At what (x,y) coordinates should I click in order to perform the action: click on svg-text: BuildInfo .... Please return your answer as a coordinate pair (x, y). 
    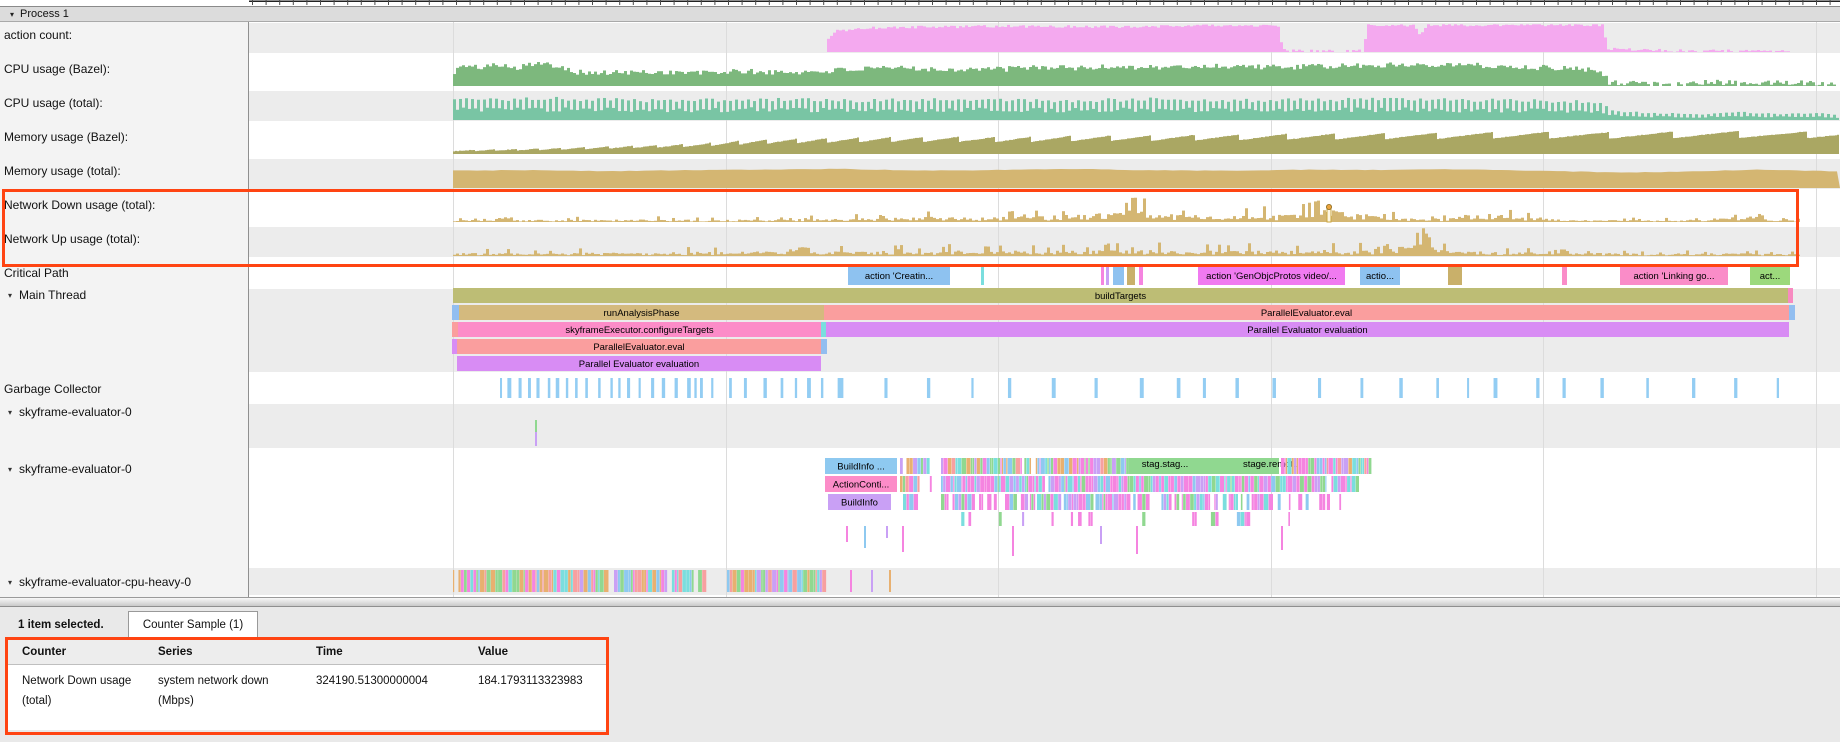
    Looking at the image, I should click on (861, 467).